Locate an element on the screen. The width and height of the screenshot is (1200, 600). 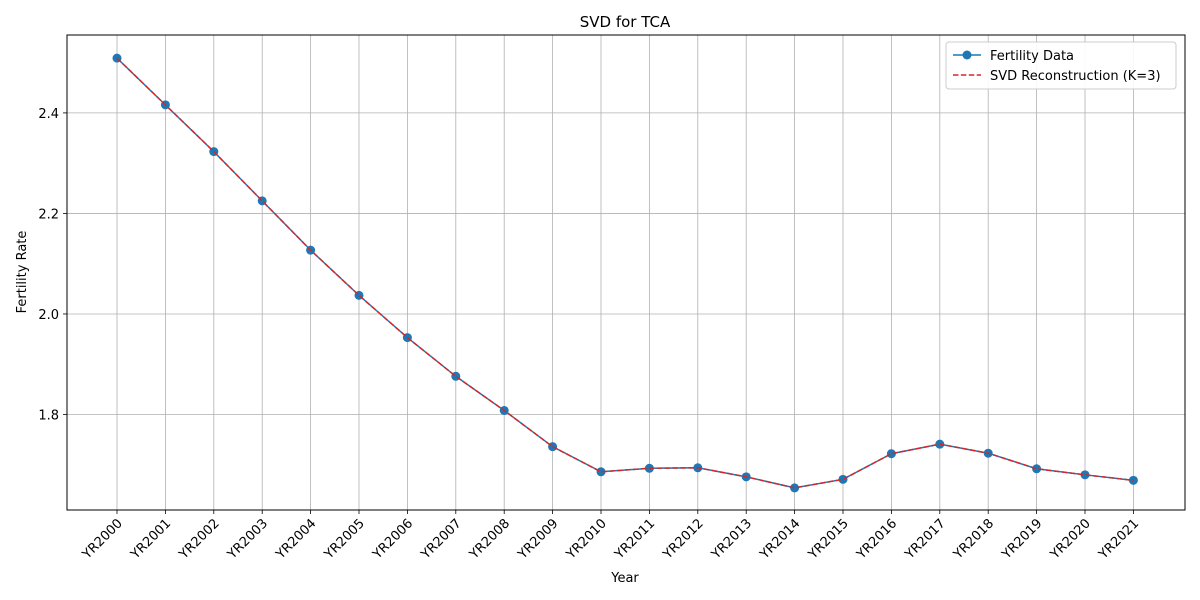
legend-item-svd-reconstruction: SVD Reconstruction (K=3) is located at coordinates (1057, 76).